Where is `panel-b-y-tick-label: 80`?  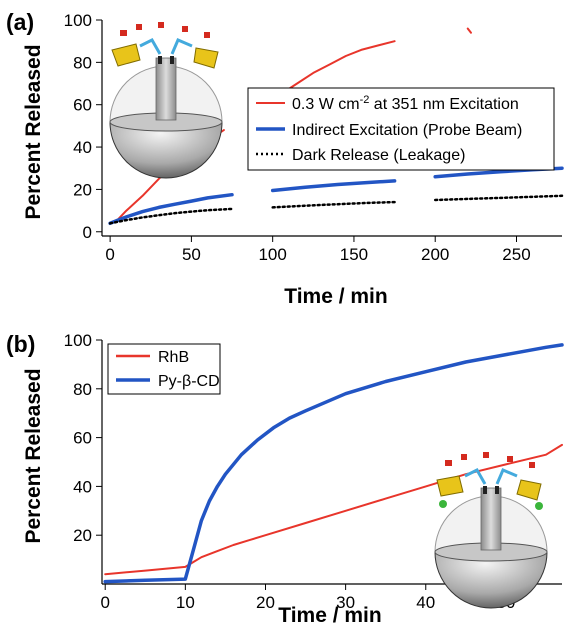
panel-b-y-tick-label: 80 is located at coordinates (82, 389).